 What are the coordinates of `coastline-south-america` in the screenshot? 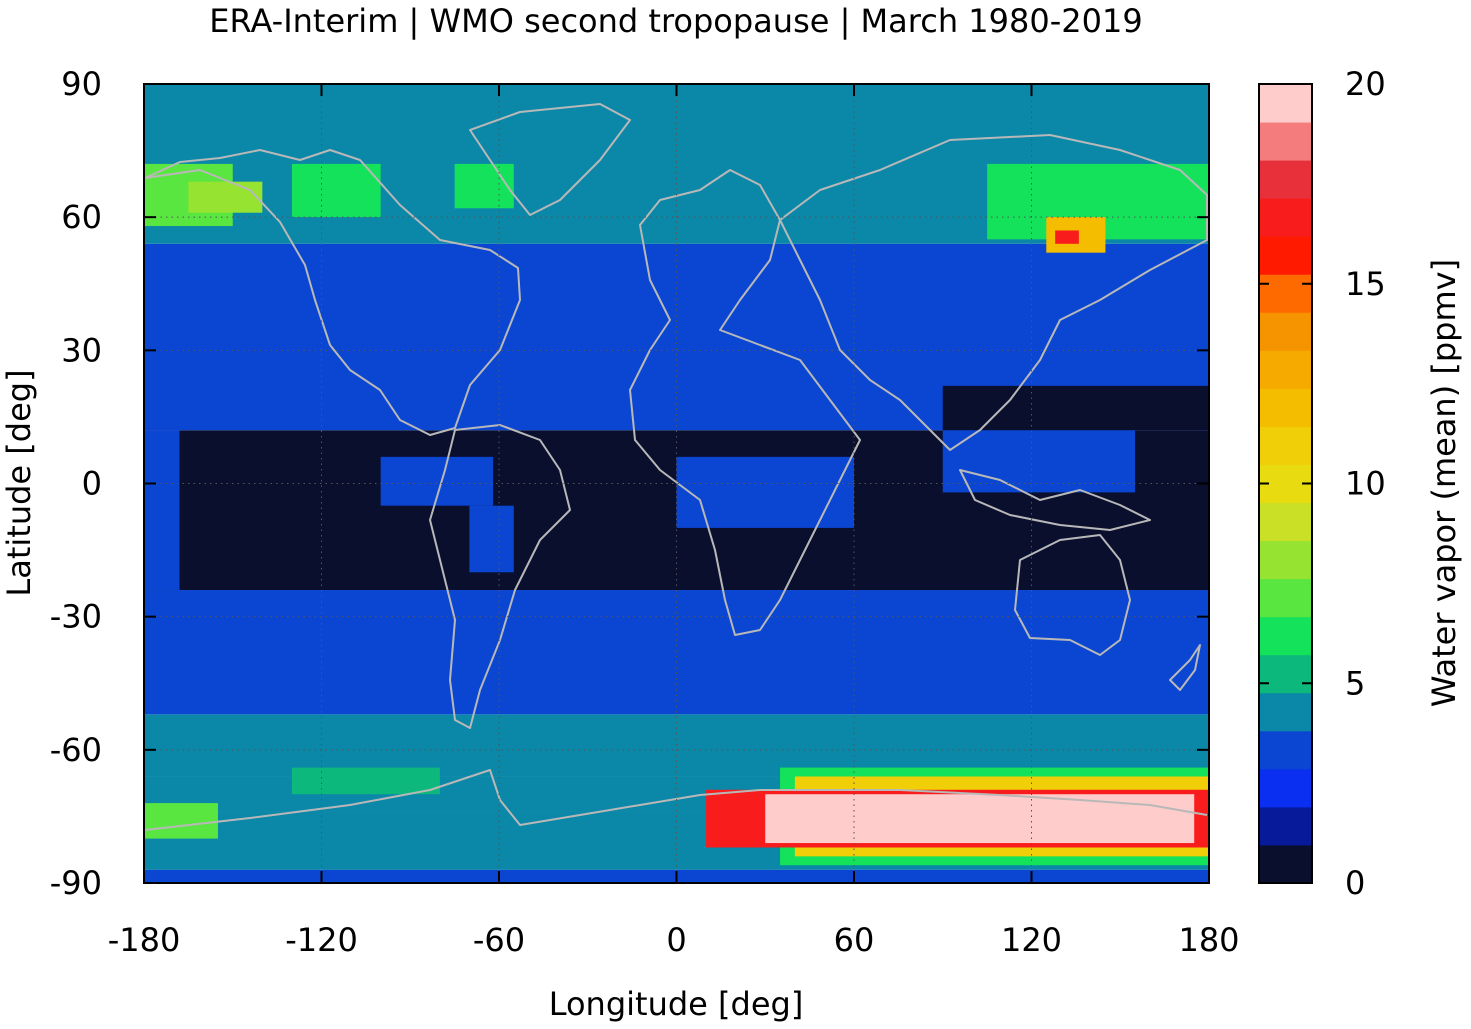 It's located at (500, 576).